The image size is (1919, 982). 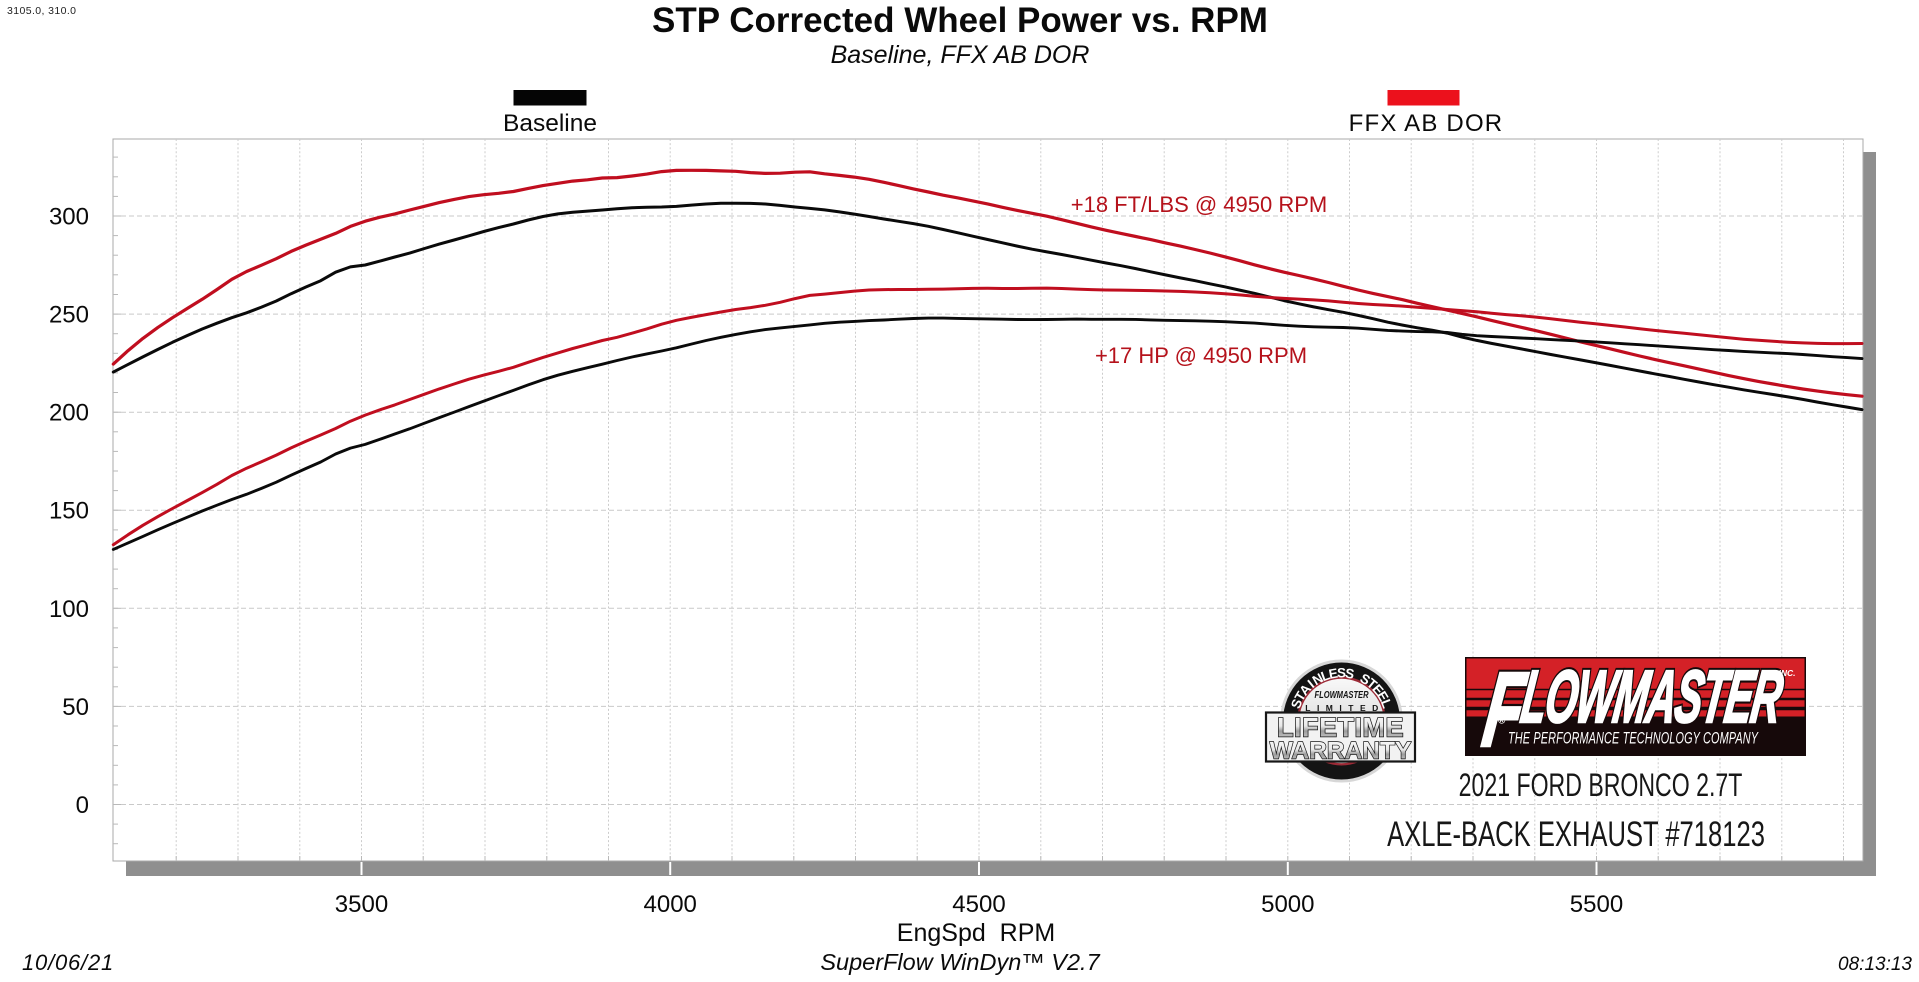 What do you see at coordinates (69, 315) in the screenshot?
I see `svg-text: 250` at bounding box center [69, 315].